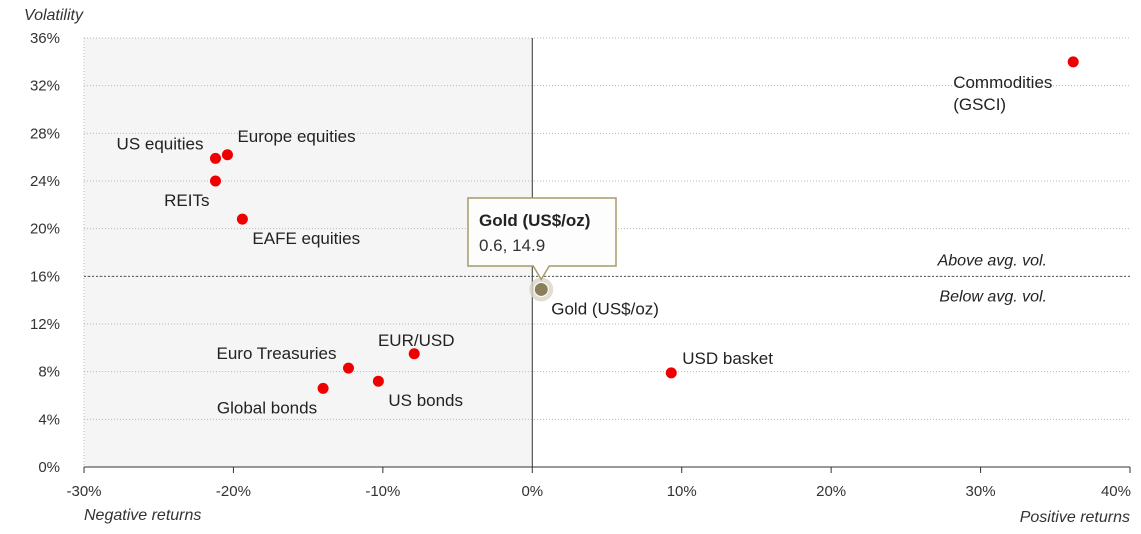 Image resolution: width=1141 pixels, height=534 pixels. I want to click on y-tick-label: 20%, so click(45, 229).